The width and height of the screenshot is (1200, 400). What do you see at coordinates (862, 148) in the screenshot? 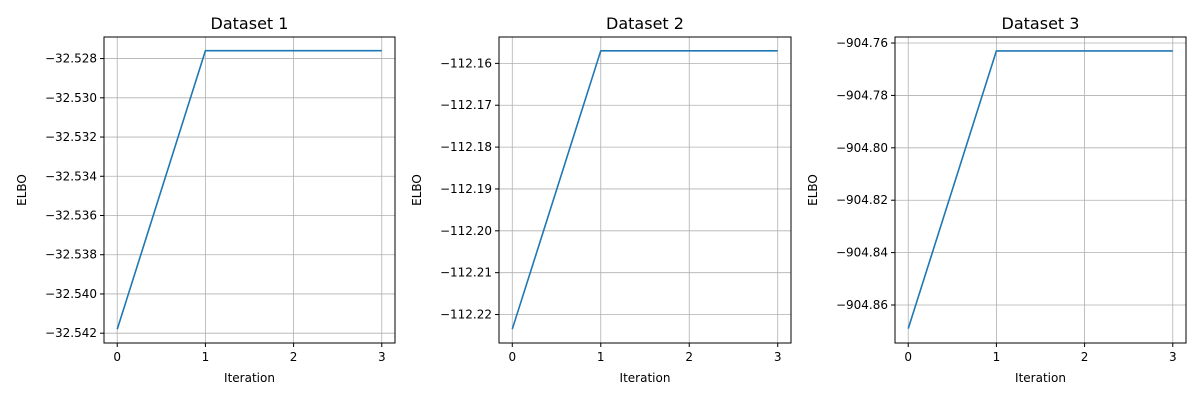
I see `y-tick-label: −904.80` at bounding box center [862, 148].